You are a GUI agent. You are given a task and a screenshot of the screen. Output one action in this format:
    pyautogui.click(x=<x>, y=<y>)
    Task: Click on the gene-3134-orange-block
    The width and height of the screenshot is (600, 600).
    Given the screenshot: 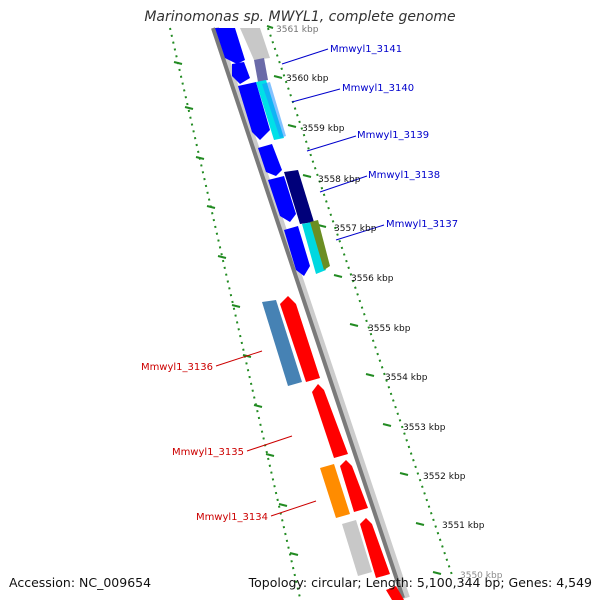 What is the action you would take?
    pyautogui.click(x=335, y=491)
    